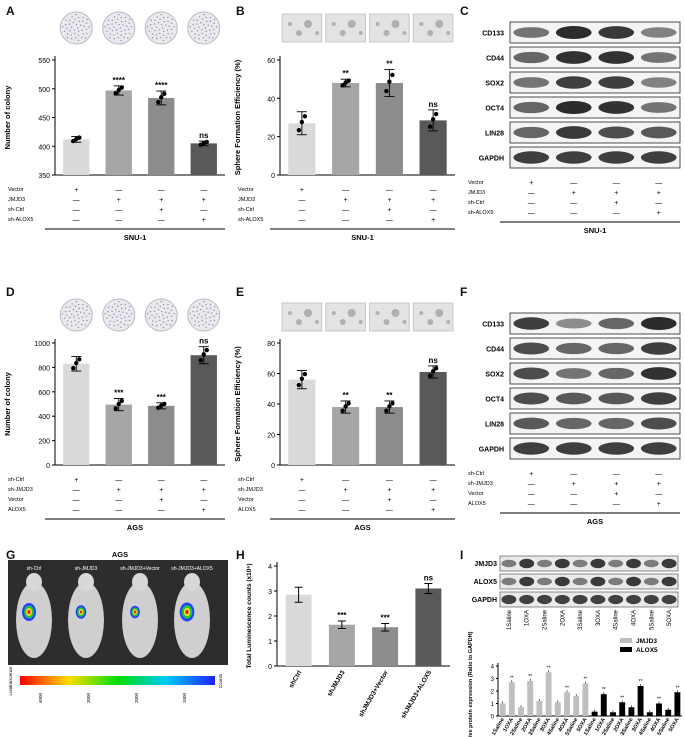 The width and height of the screenshot is (685, 737). Describe the element at coordinates (464, 292) in the screenshot. I see `panel-letter-f: F` at that location.